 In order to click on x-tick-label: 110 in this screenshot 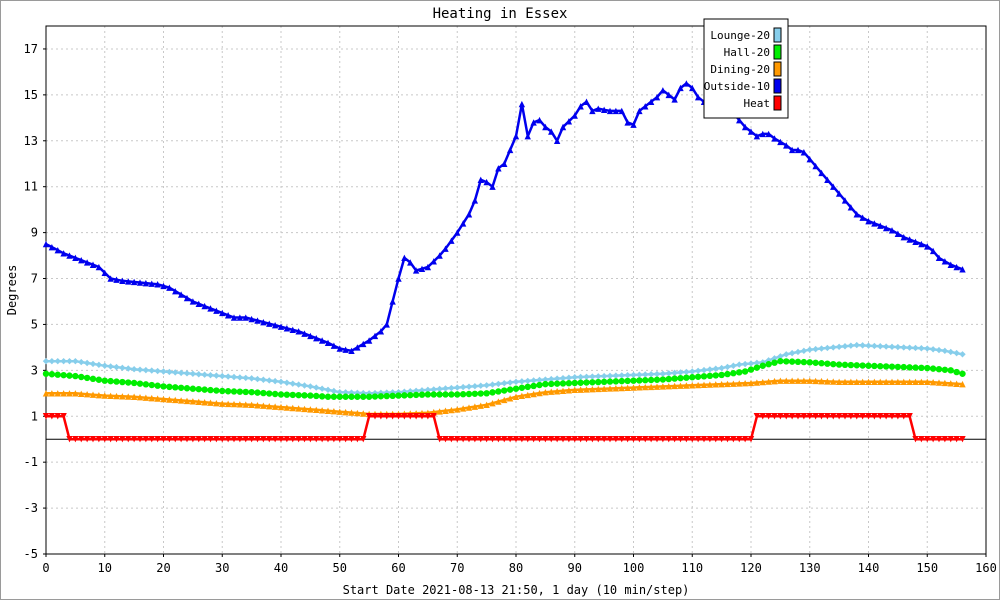, I will do `click(692, 568)`.